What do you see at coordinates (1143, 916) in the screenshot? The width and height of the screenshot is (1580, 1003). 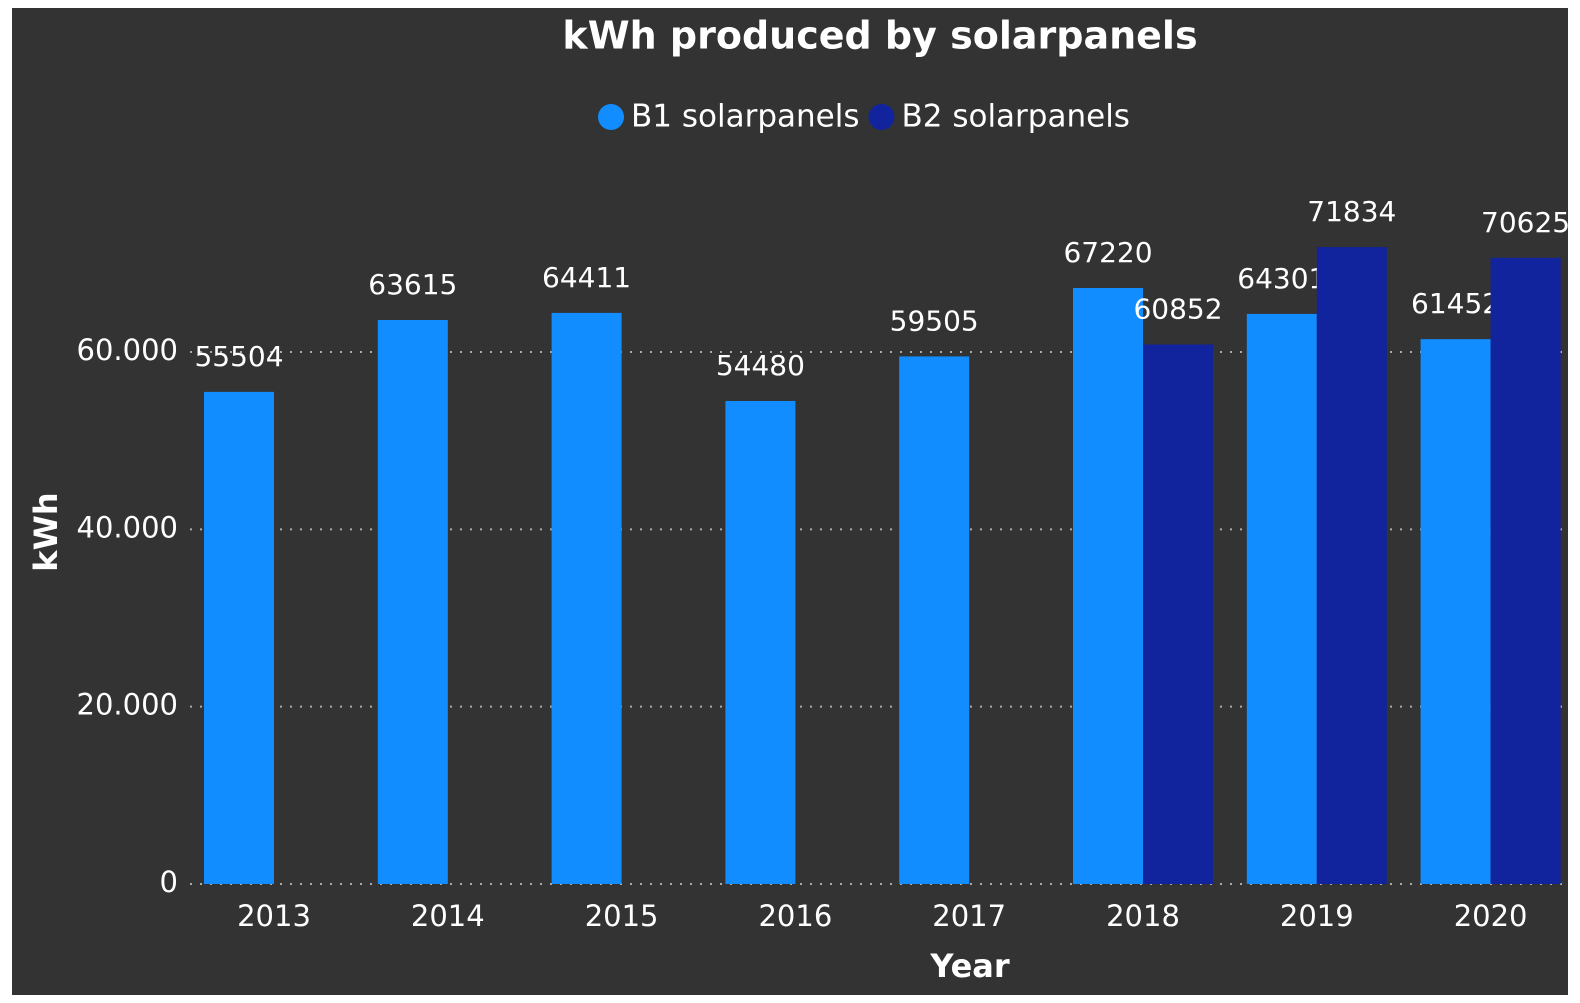 I see `x-tick-label: 2018` at bounding box center [1143, 916].